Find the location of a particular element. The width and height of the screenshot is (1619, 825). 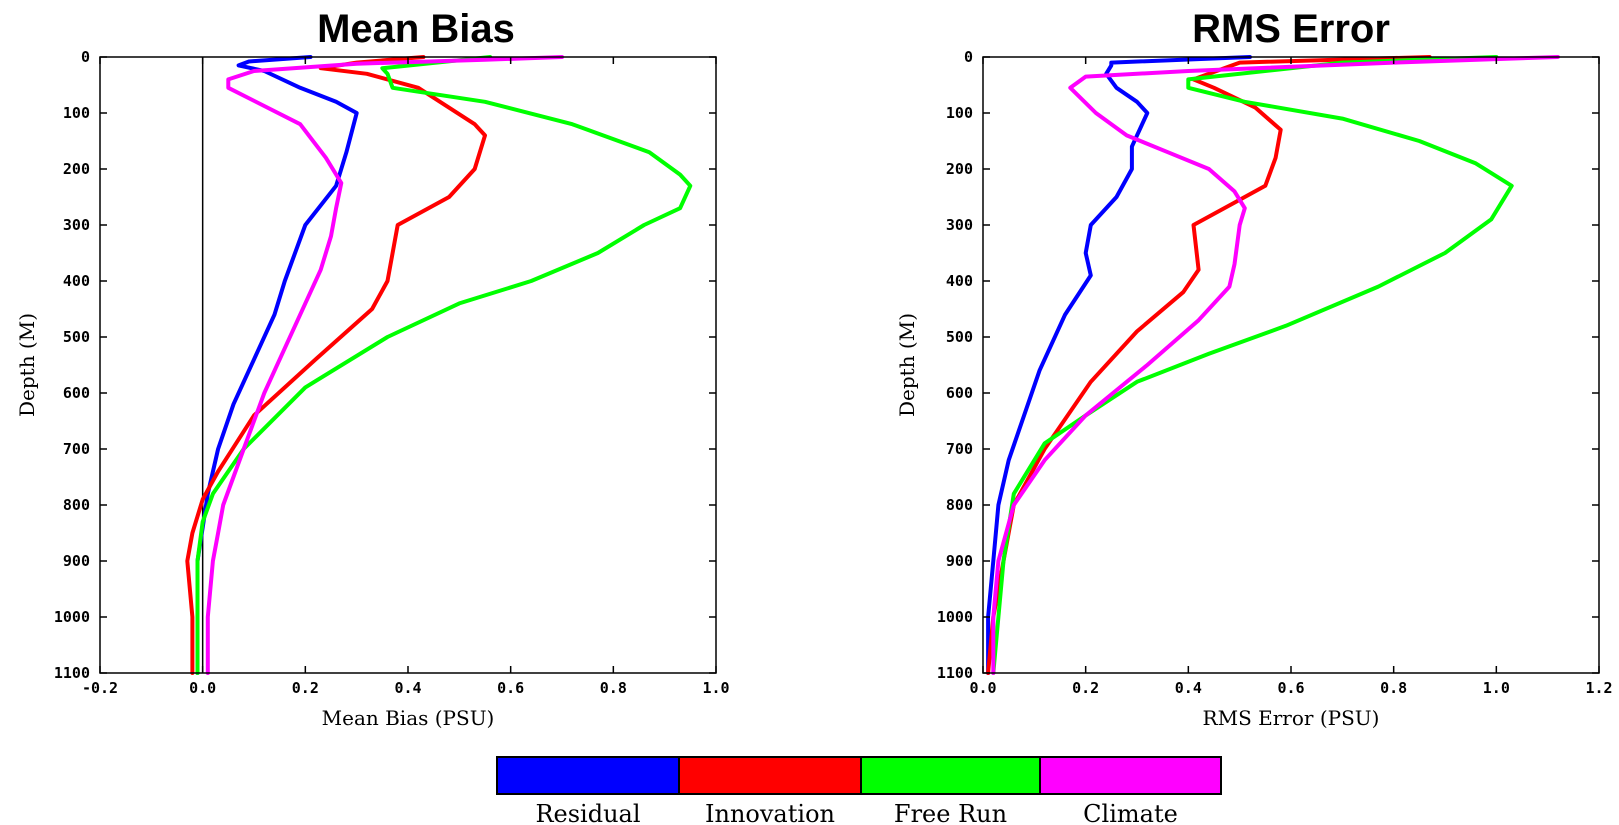

x-tick-label: -0.2 is located at coordinates (100, 688).